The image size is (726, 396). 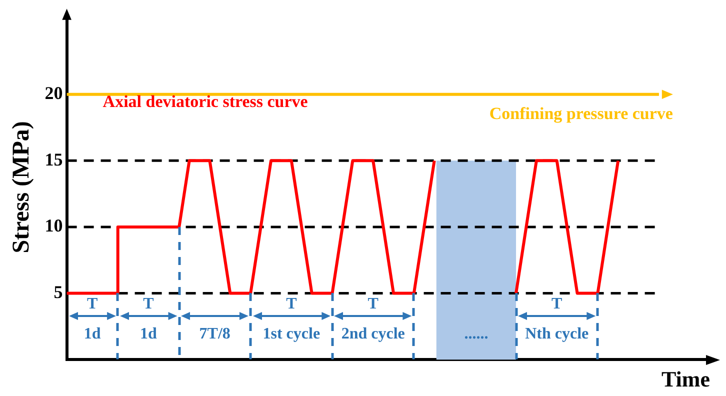 I want to click on legend-label: Confining pressure curve, so click(x=581, y=113).